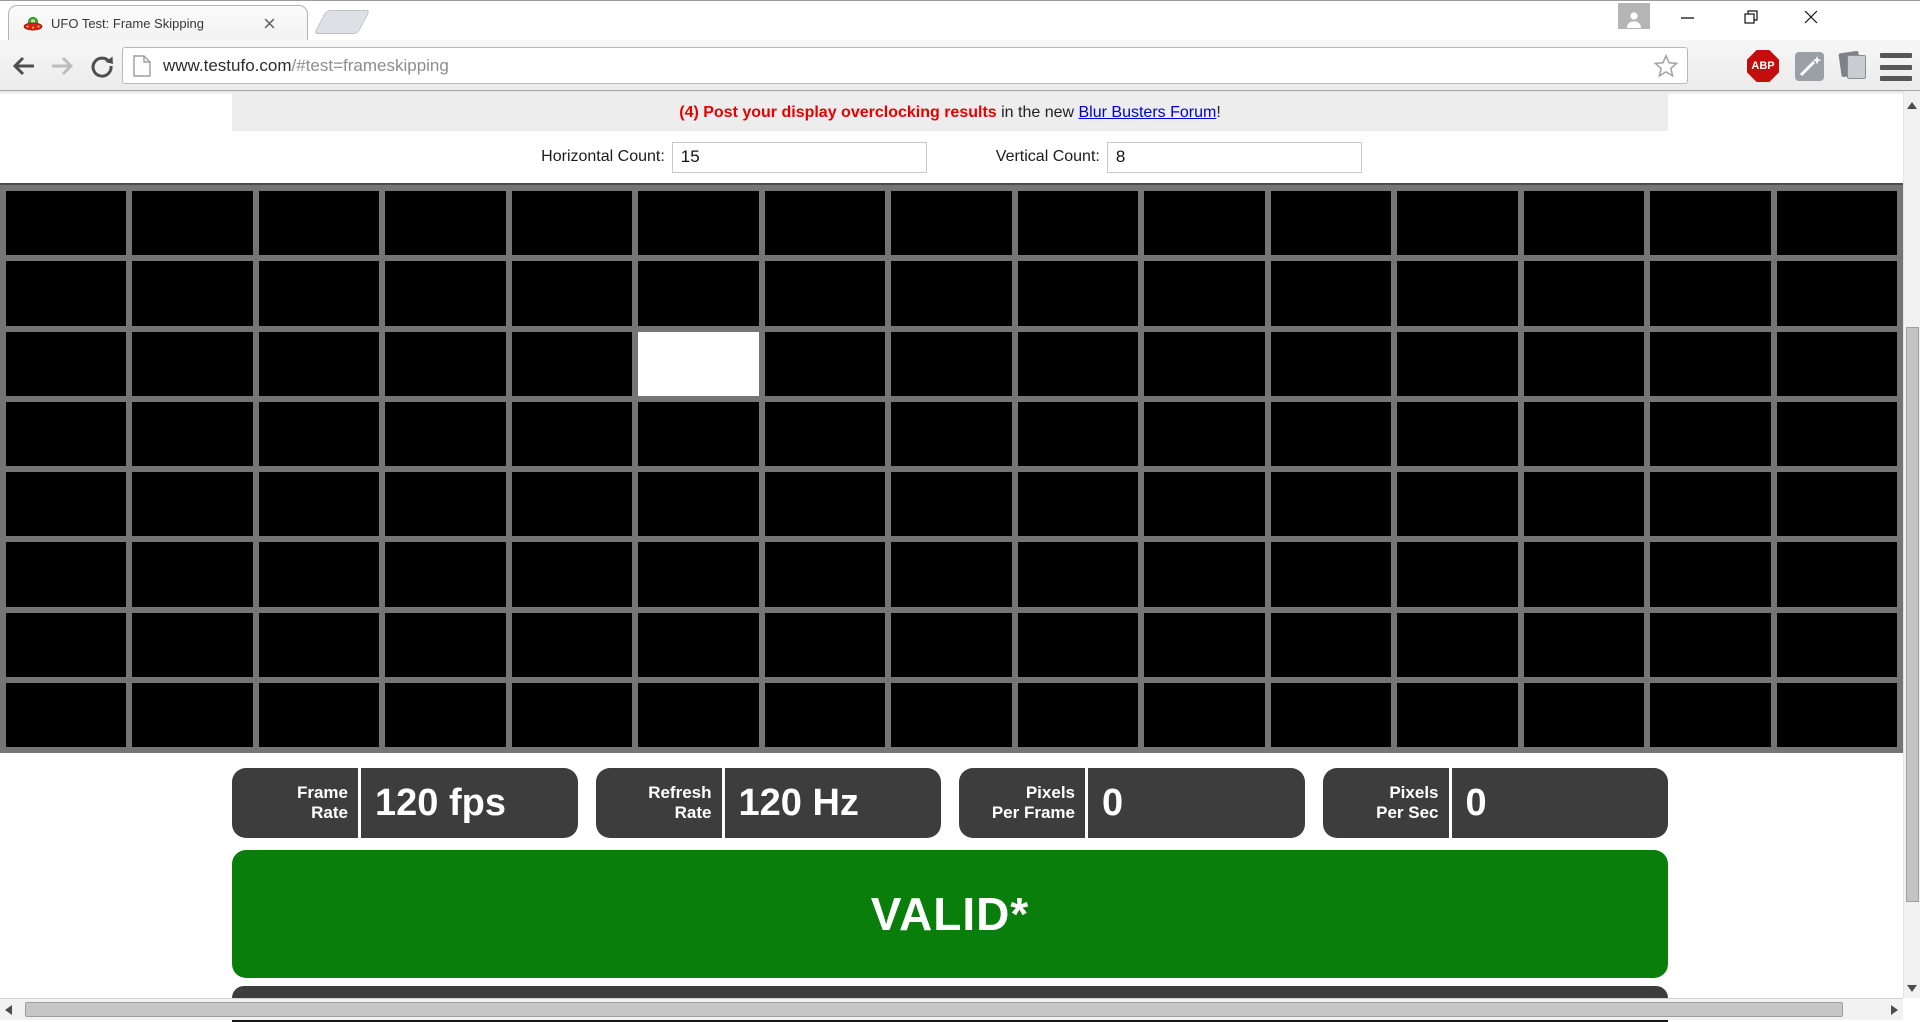 The image size is (1920, 1022). I want to click on validity-banner: VALID*, so click(950, 914).